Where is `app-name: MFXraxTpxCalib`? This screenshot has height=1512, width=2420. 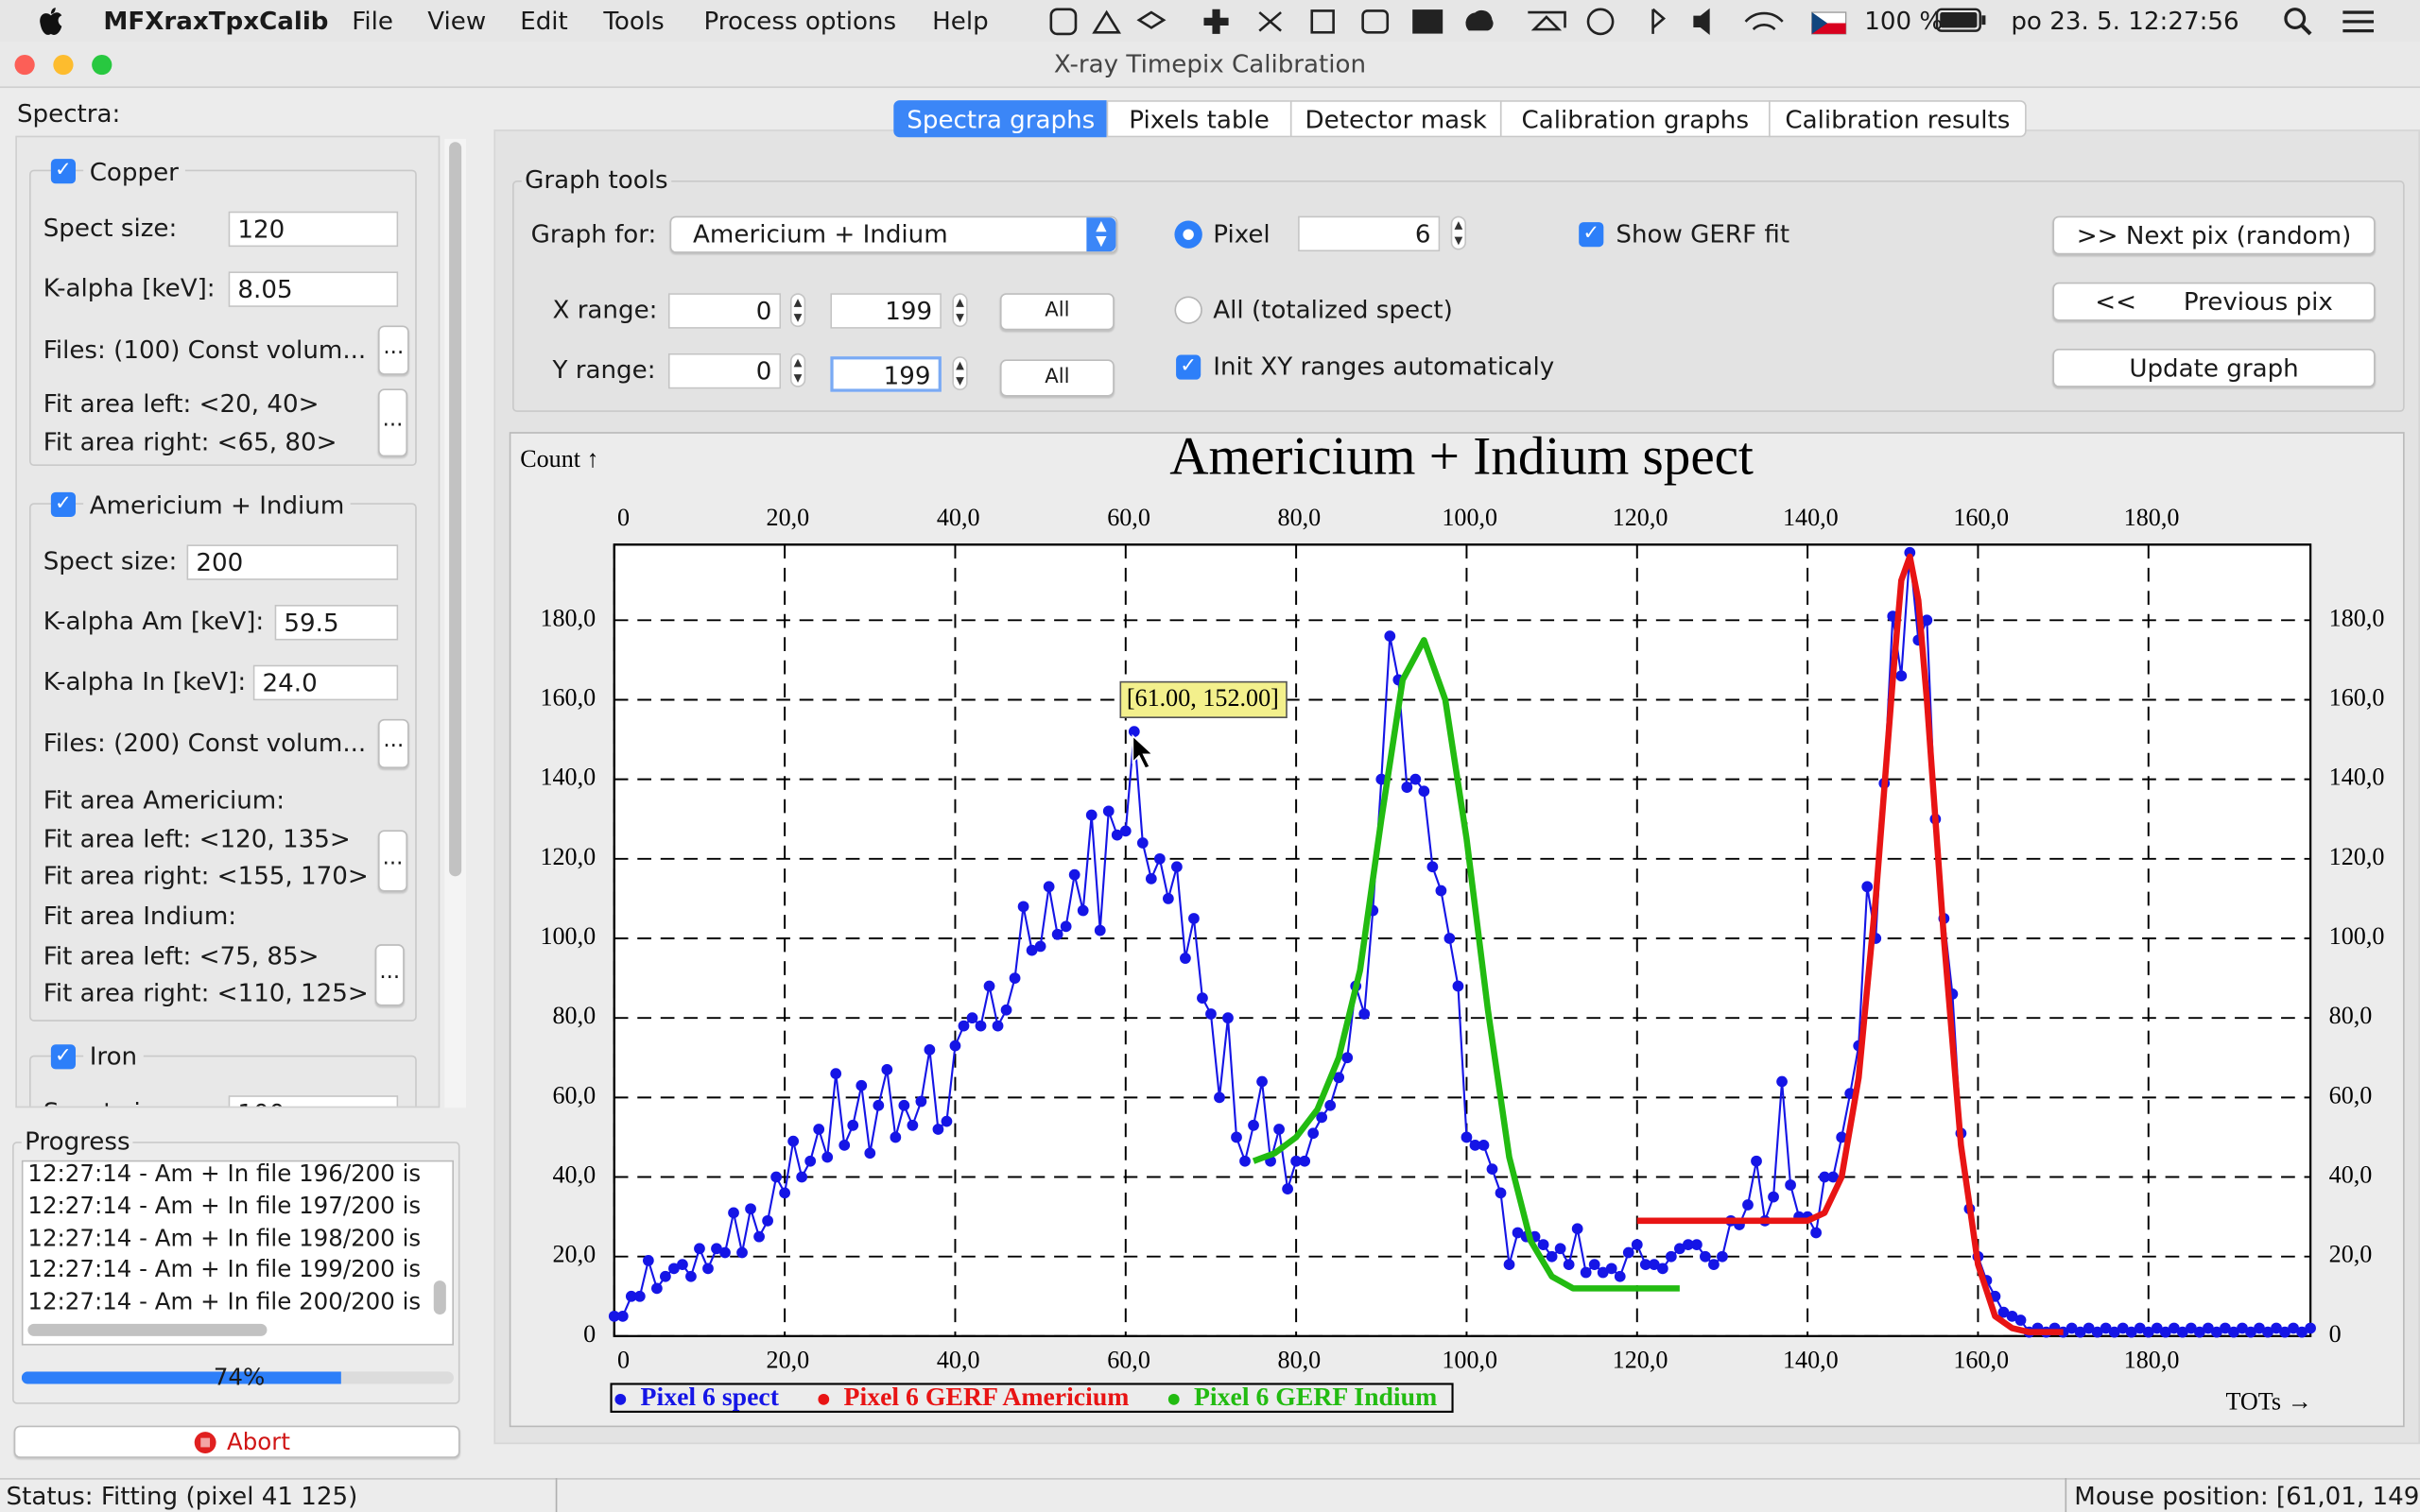 app-name: MFXraxTpxCalib is located at coordinates (216, 21).